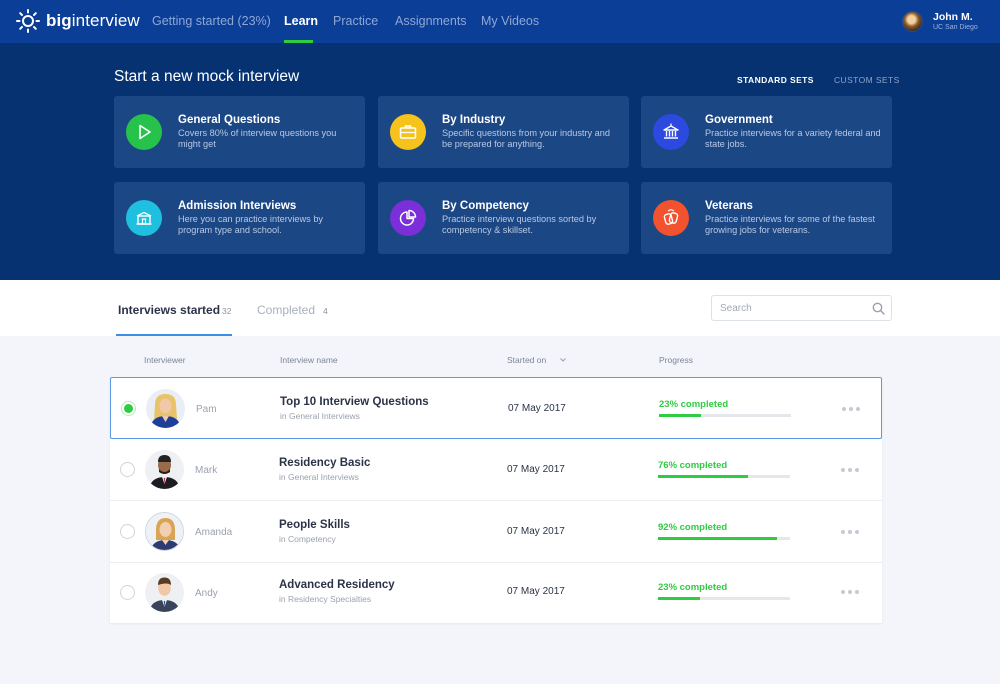 The width and height of the screenshot is (1000, 684). Describe the element at coordinates (337, 585) in the screenshot. I see `interview-name: Advanced Residency` at that location.